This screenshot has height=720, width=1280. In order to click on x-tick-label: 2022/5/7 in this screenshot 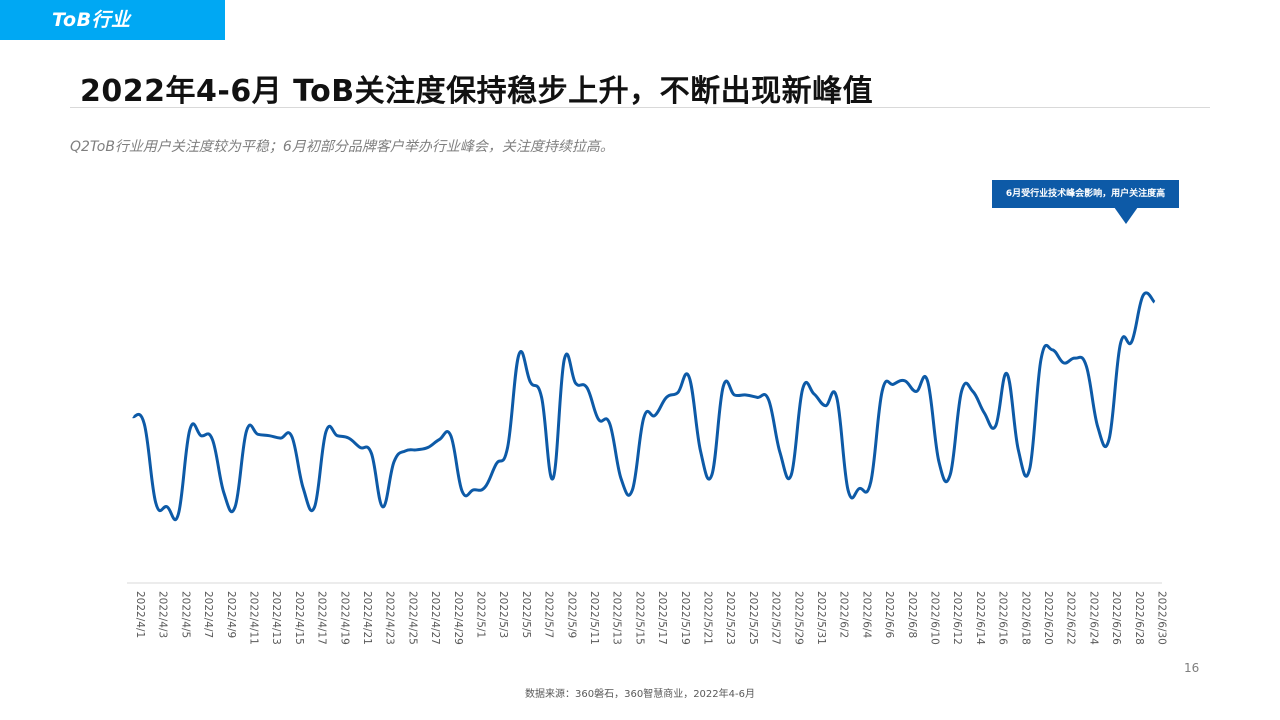, I will do `click(549, 614)`.